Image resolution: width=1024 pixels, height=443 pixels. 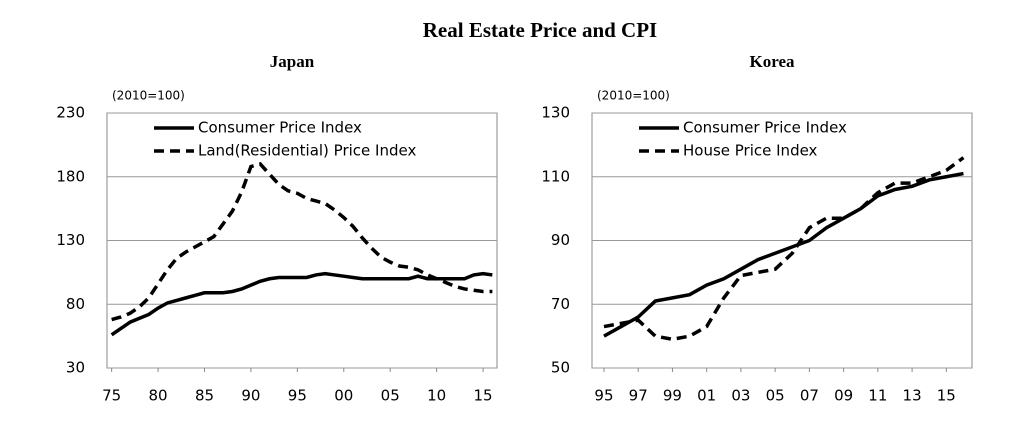 What do you see at coordinates (111, 396) in the screenshot?
I see `x-tick-label: 75` at bounding box center [111, 396].